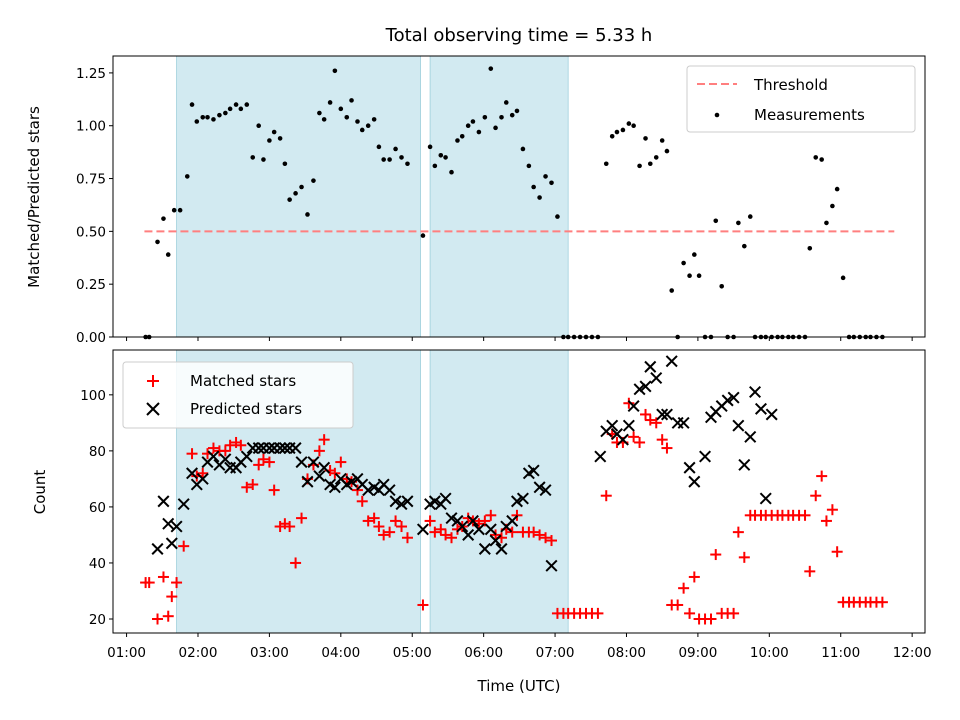 The width and height of the screenshot is (960, 720). I want to click on x-tick-label: 06:00, so click(483, 653).